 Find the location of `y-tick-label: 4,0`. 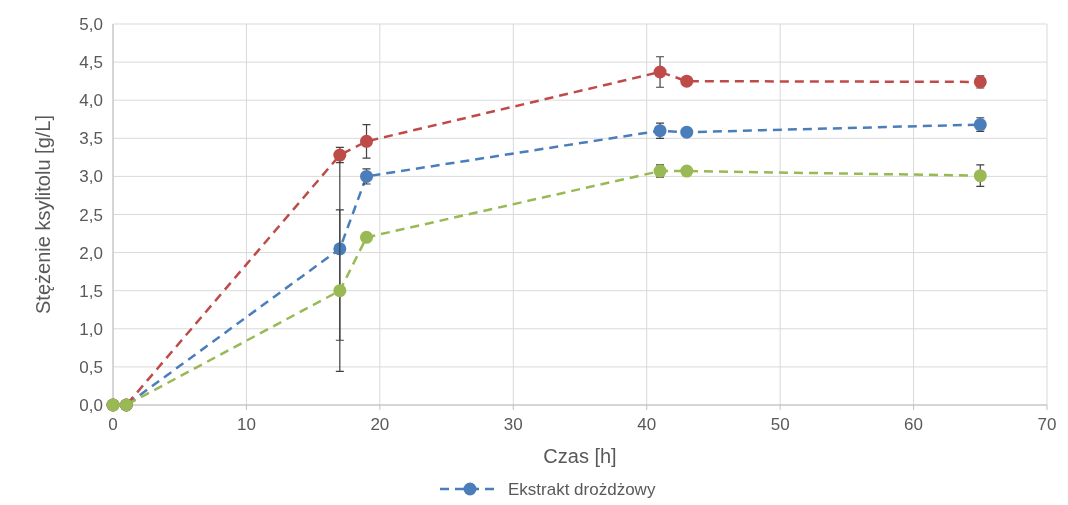

y-tick-label: 4,0 is located at coordinates (91, 101).